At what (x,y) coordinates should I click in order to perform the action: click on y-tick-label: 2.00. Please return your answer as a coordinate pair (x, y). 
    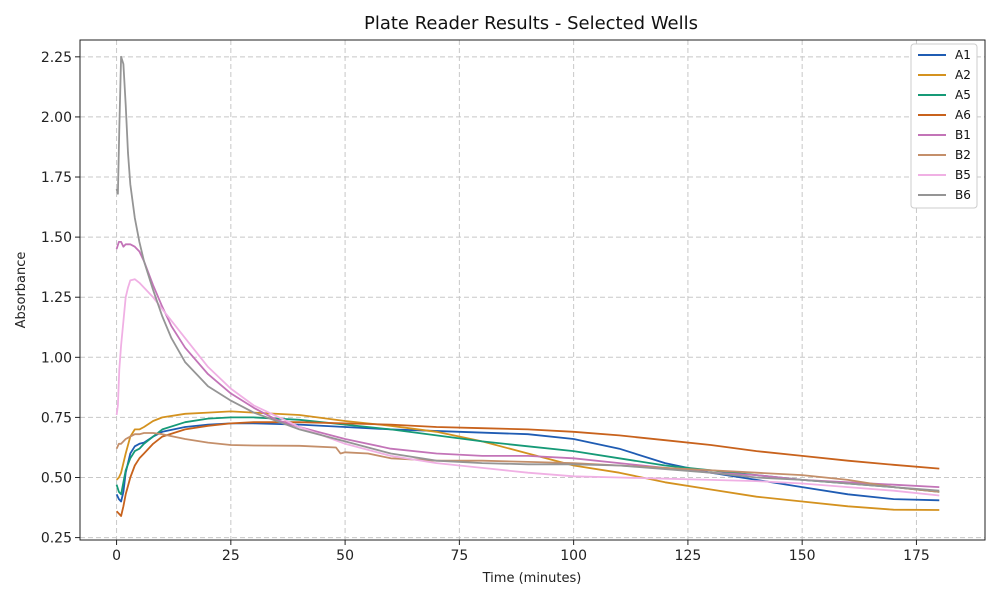
    Looking at the image, I should click on (56, 118).